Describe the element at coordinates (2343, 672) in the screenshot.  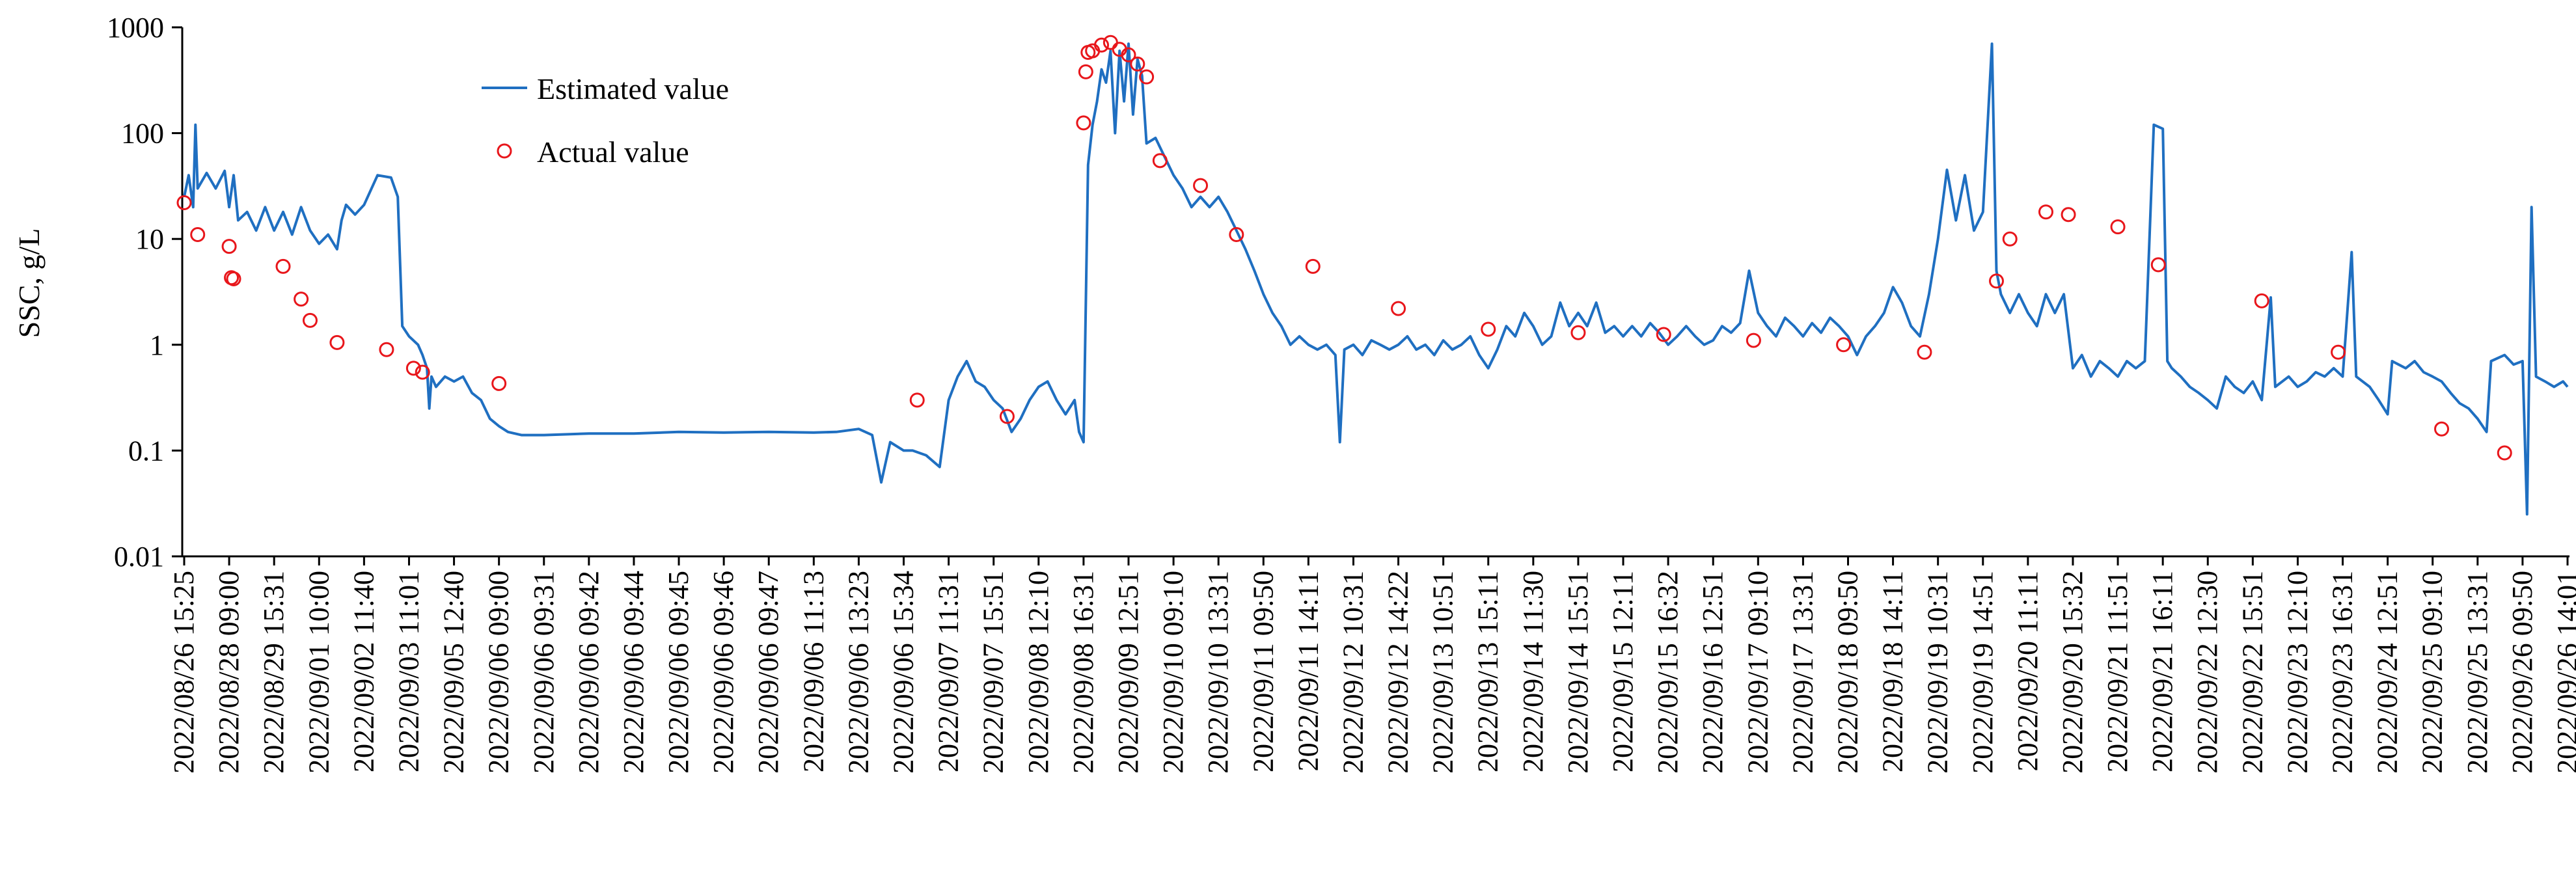
I see `x-tick-label: 2022/09/23 16:31` at that location.